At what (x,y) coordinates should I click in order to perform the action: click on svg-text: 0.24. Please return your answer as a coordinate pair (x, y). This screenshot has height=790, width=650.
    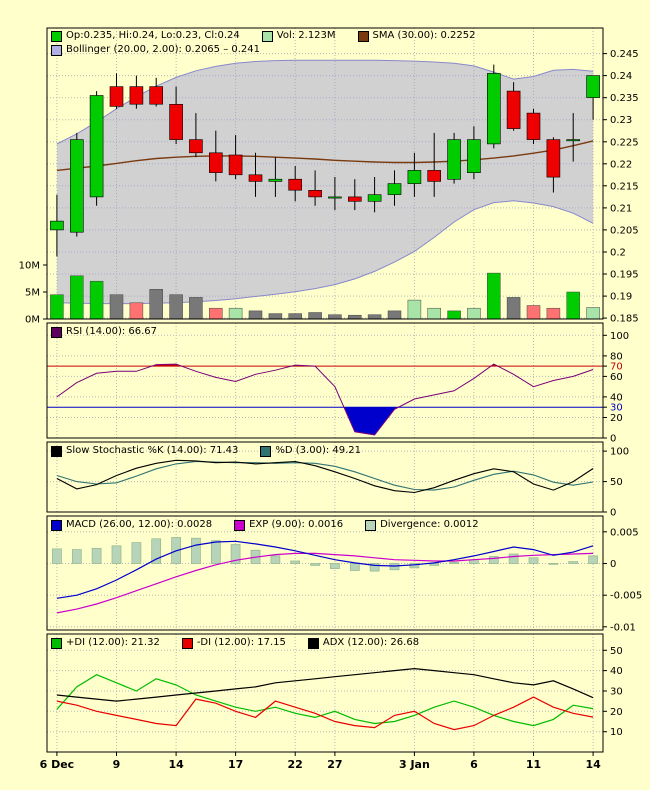
    Looking at the image, I should click on (621, 76).